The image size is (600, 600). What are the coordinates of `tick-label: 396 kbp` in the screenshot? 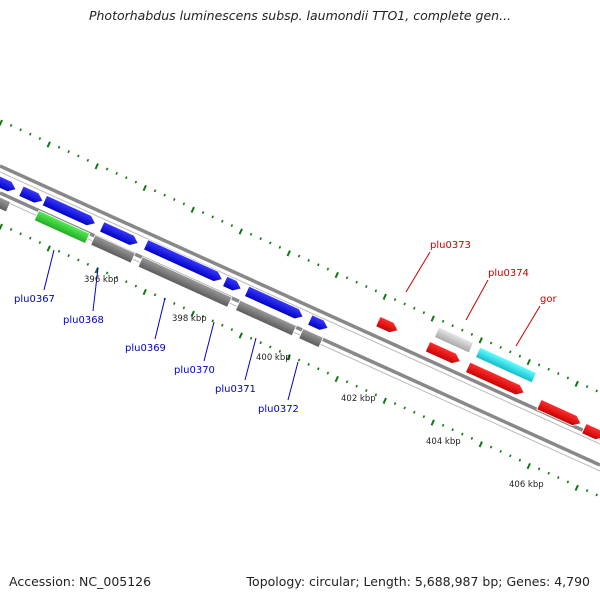 It's located at (101, 280).